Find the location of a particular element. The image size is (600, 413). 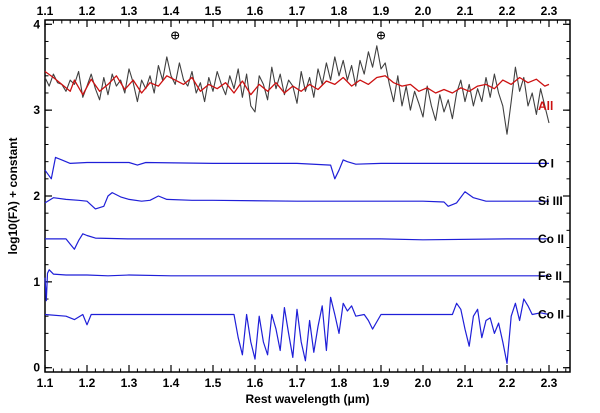

series-label-1: All is located at coordinates (545, 106).